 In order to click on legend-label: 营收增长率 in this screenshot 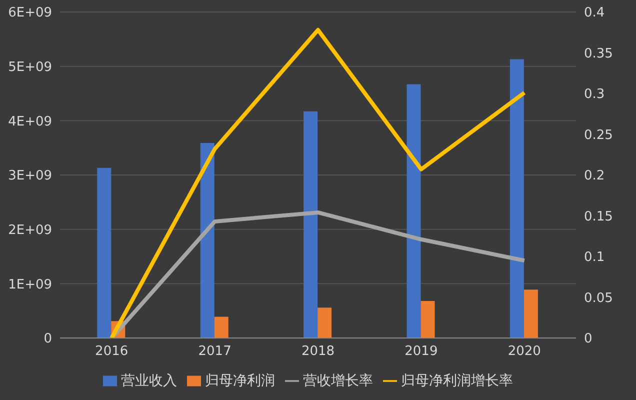, I will do `click(338, 381)`.